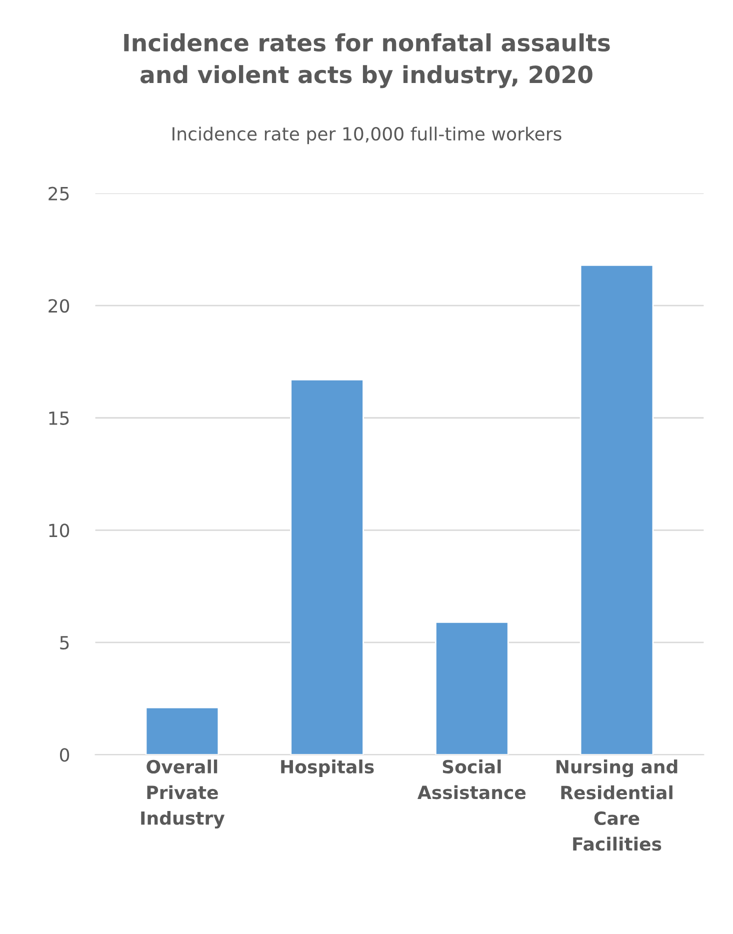 Image resolution: width=733 pixels, height=934 pixels. What do you see at coordinates (59, 418) in the screenshot?
I see `y-tick-label: 15` at bounding box center [59, 418].